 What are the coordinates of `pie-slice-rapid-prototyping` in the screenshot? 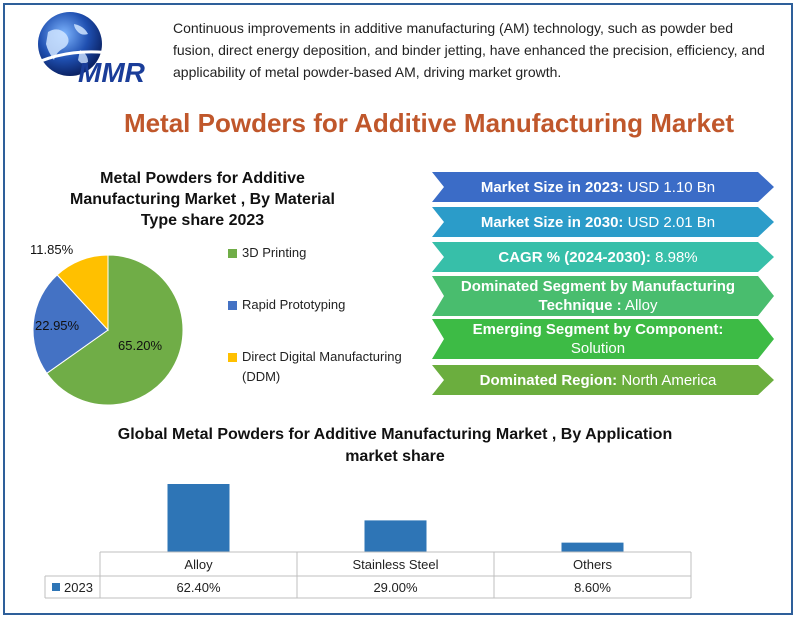 It's located at (70, 324).